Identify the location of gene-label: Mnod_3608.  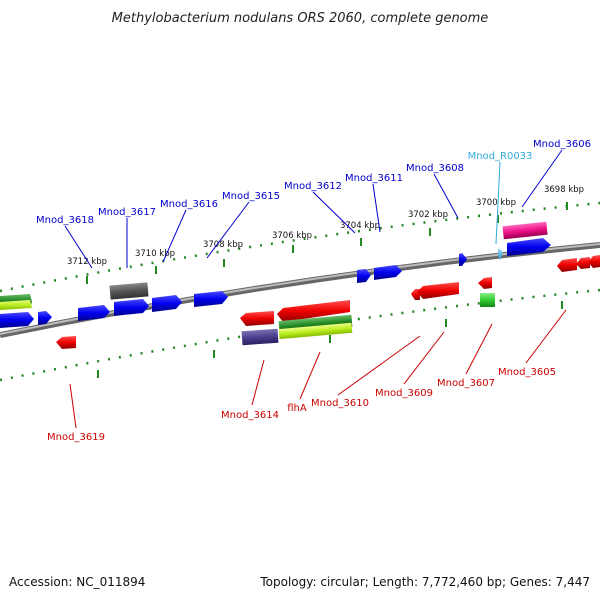
(435, 168).